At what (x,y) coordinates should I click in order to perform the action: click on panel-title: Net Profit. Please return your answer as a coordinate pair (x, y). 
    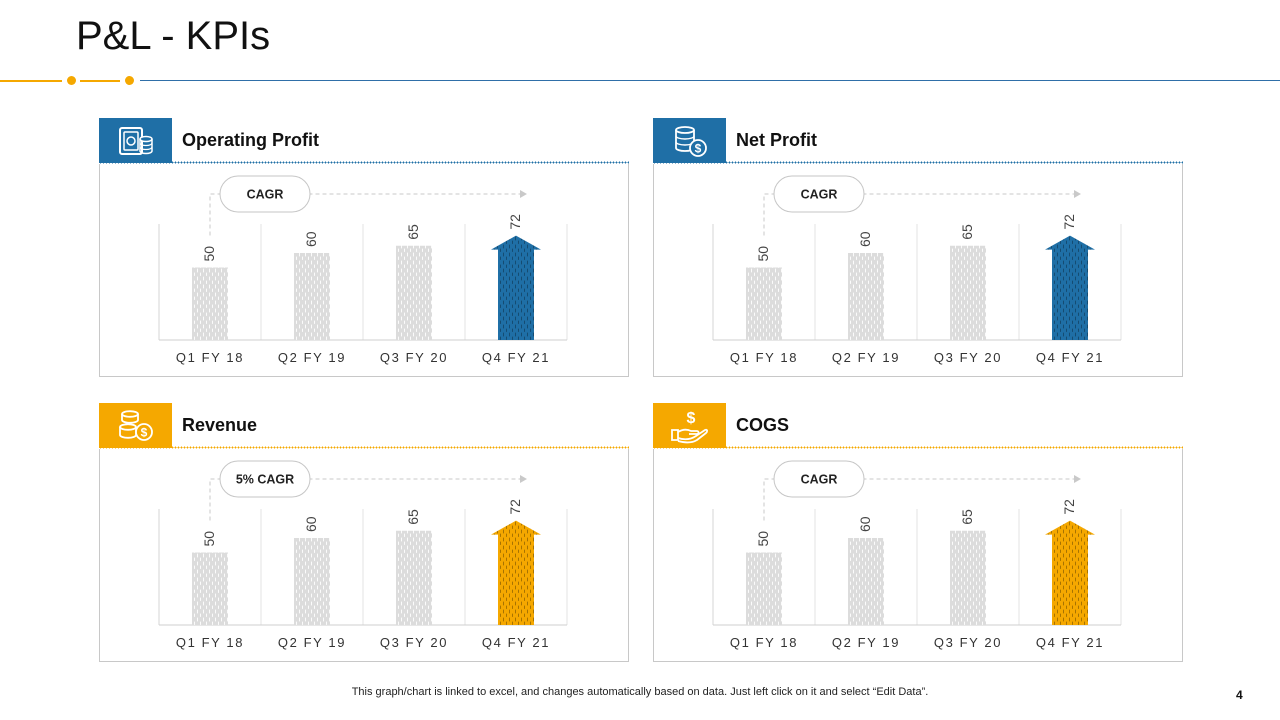
    Looking at the image, I should click on (776, 140).